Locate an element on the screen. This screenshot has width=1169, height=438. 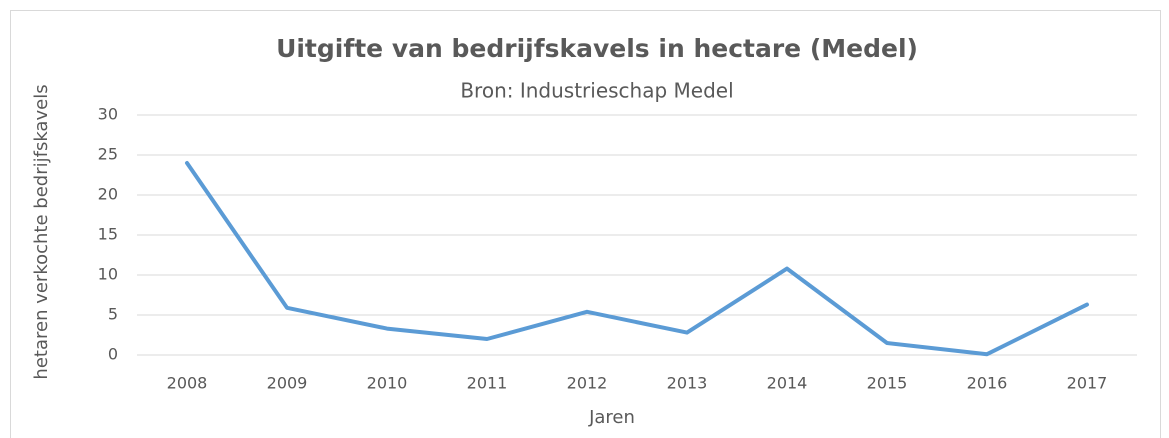
y-tick-label: 15 is located at coordinates (108, 234).